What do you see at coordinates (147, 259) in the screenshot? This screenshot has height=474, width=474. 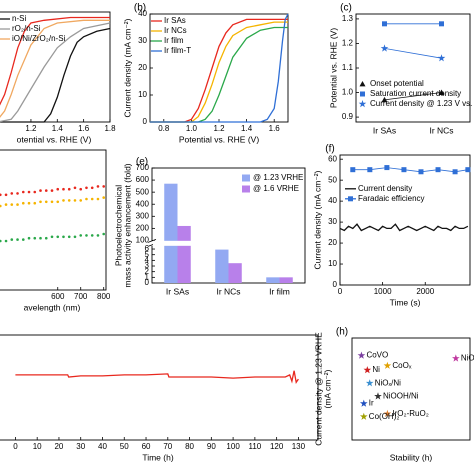 I see `y-tick-label: 4` at bounding box center [147, 259].